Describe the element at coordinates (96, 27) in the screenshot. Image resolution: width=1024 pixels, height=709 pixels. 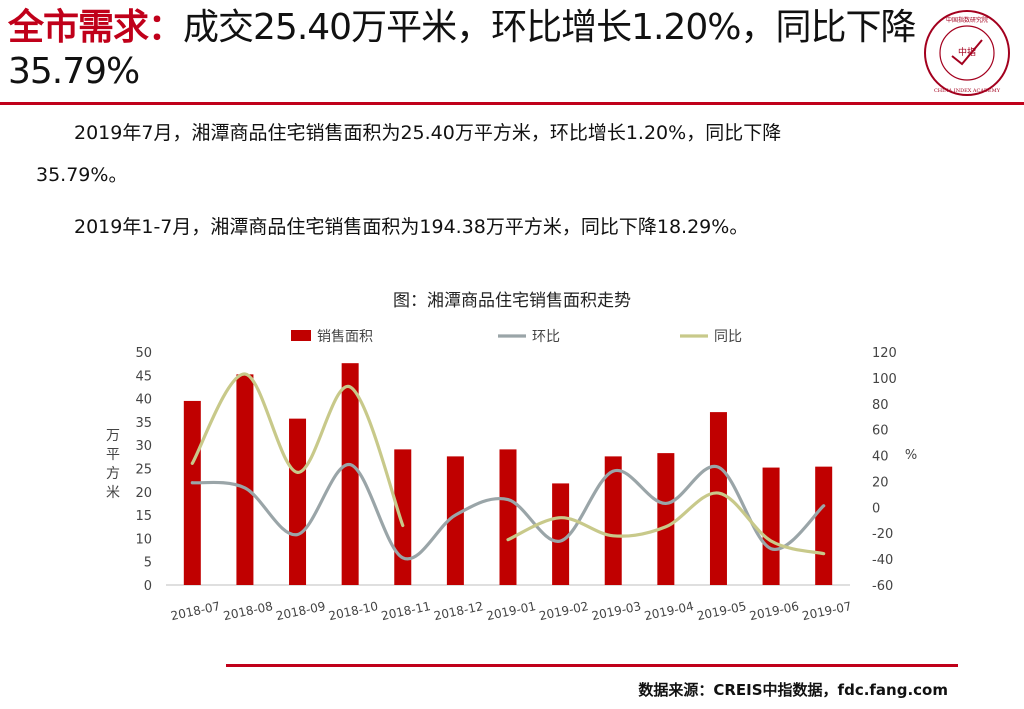
I see `page-title-accent: 全市需求：` at that location.